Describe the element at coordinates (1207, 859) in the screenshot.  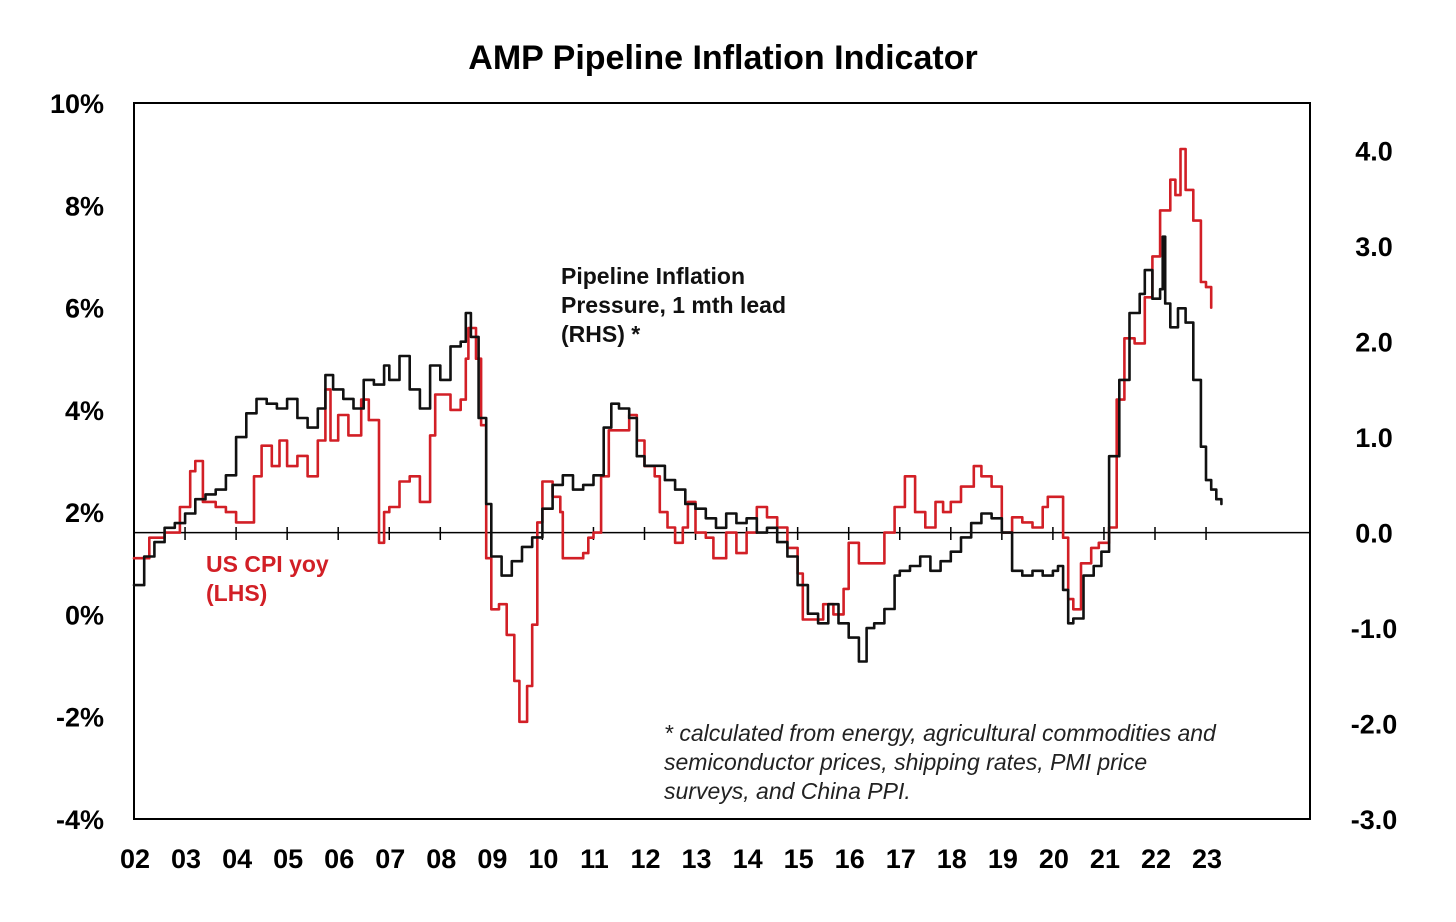
I see `x-tick-label: 23` at that location.